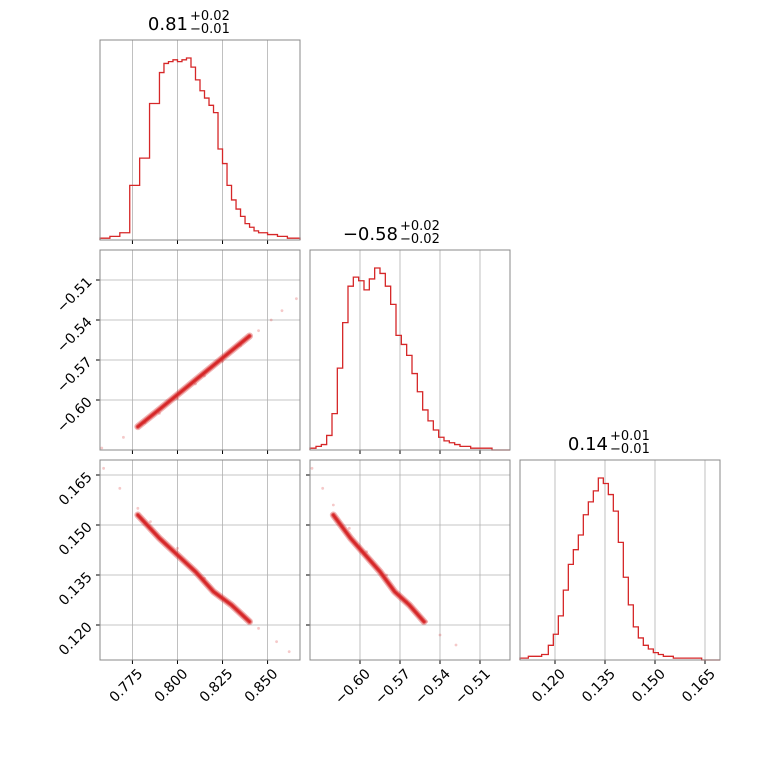  Describe the element at coordinates (75, 295) in the screenshot. I see `y-tick-label: −0.51` at that location.